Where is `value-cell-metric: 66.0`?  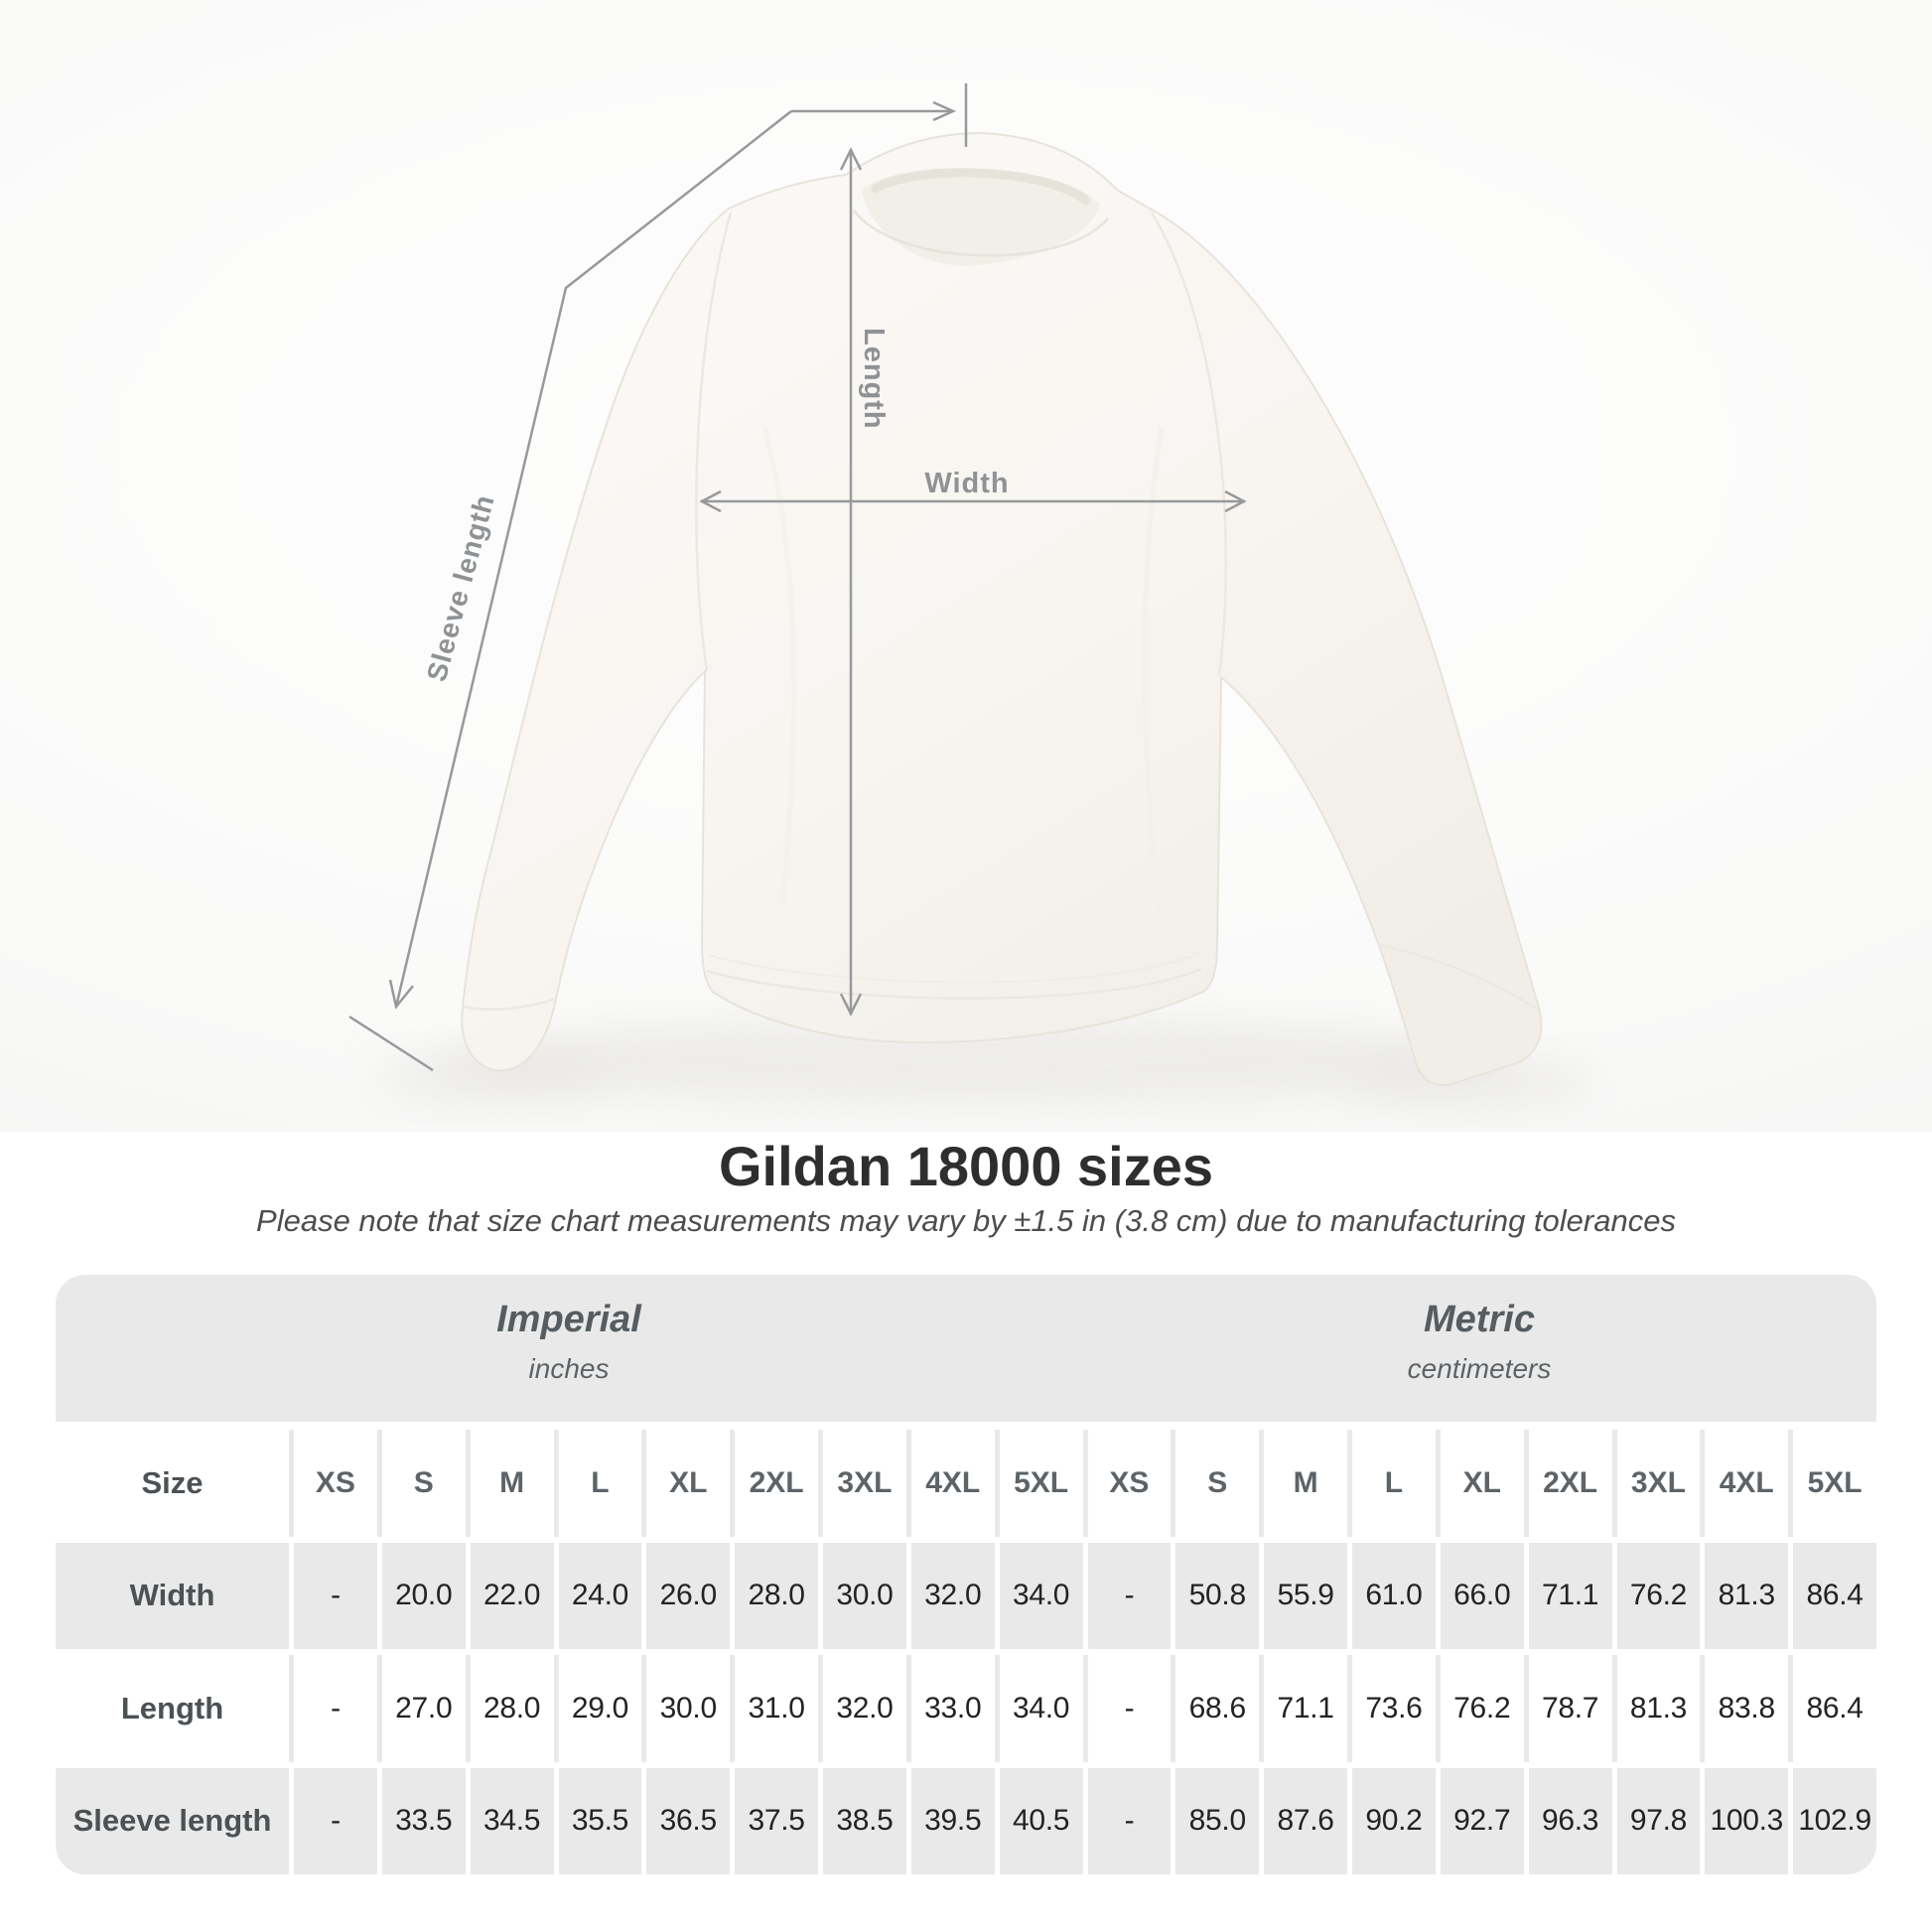 value-cell-metric: 66.0 is located at coordinates (1480, 1595).